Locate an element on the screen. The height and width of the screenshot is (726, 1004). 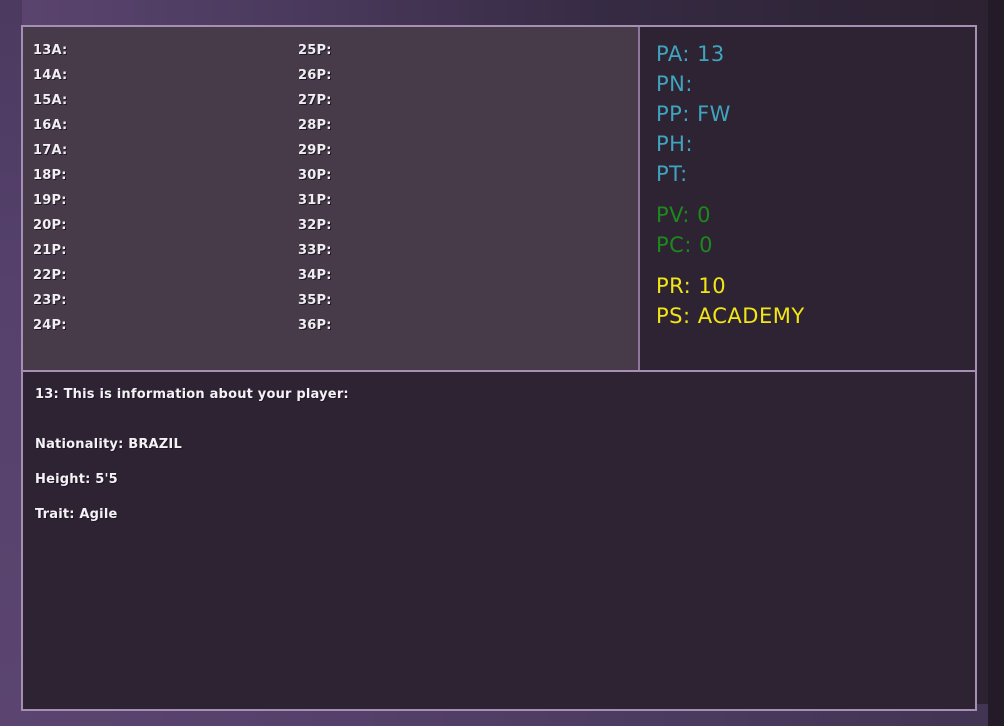
stat-pp: PP: FW is located at coordinates (693, 114).